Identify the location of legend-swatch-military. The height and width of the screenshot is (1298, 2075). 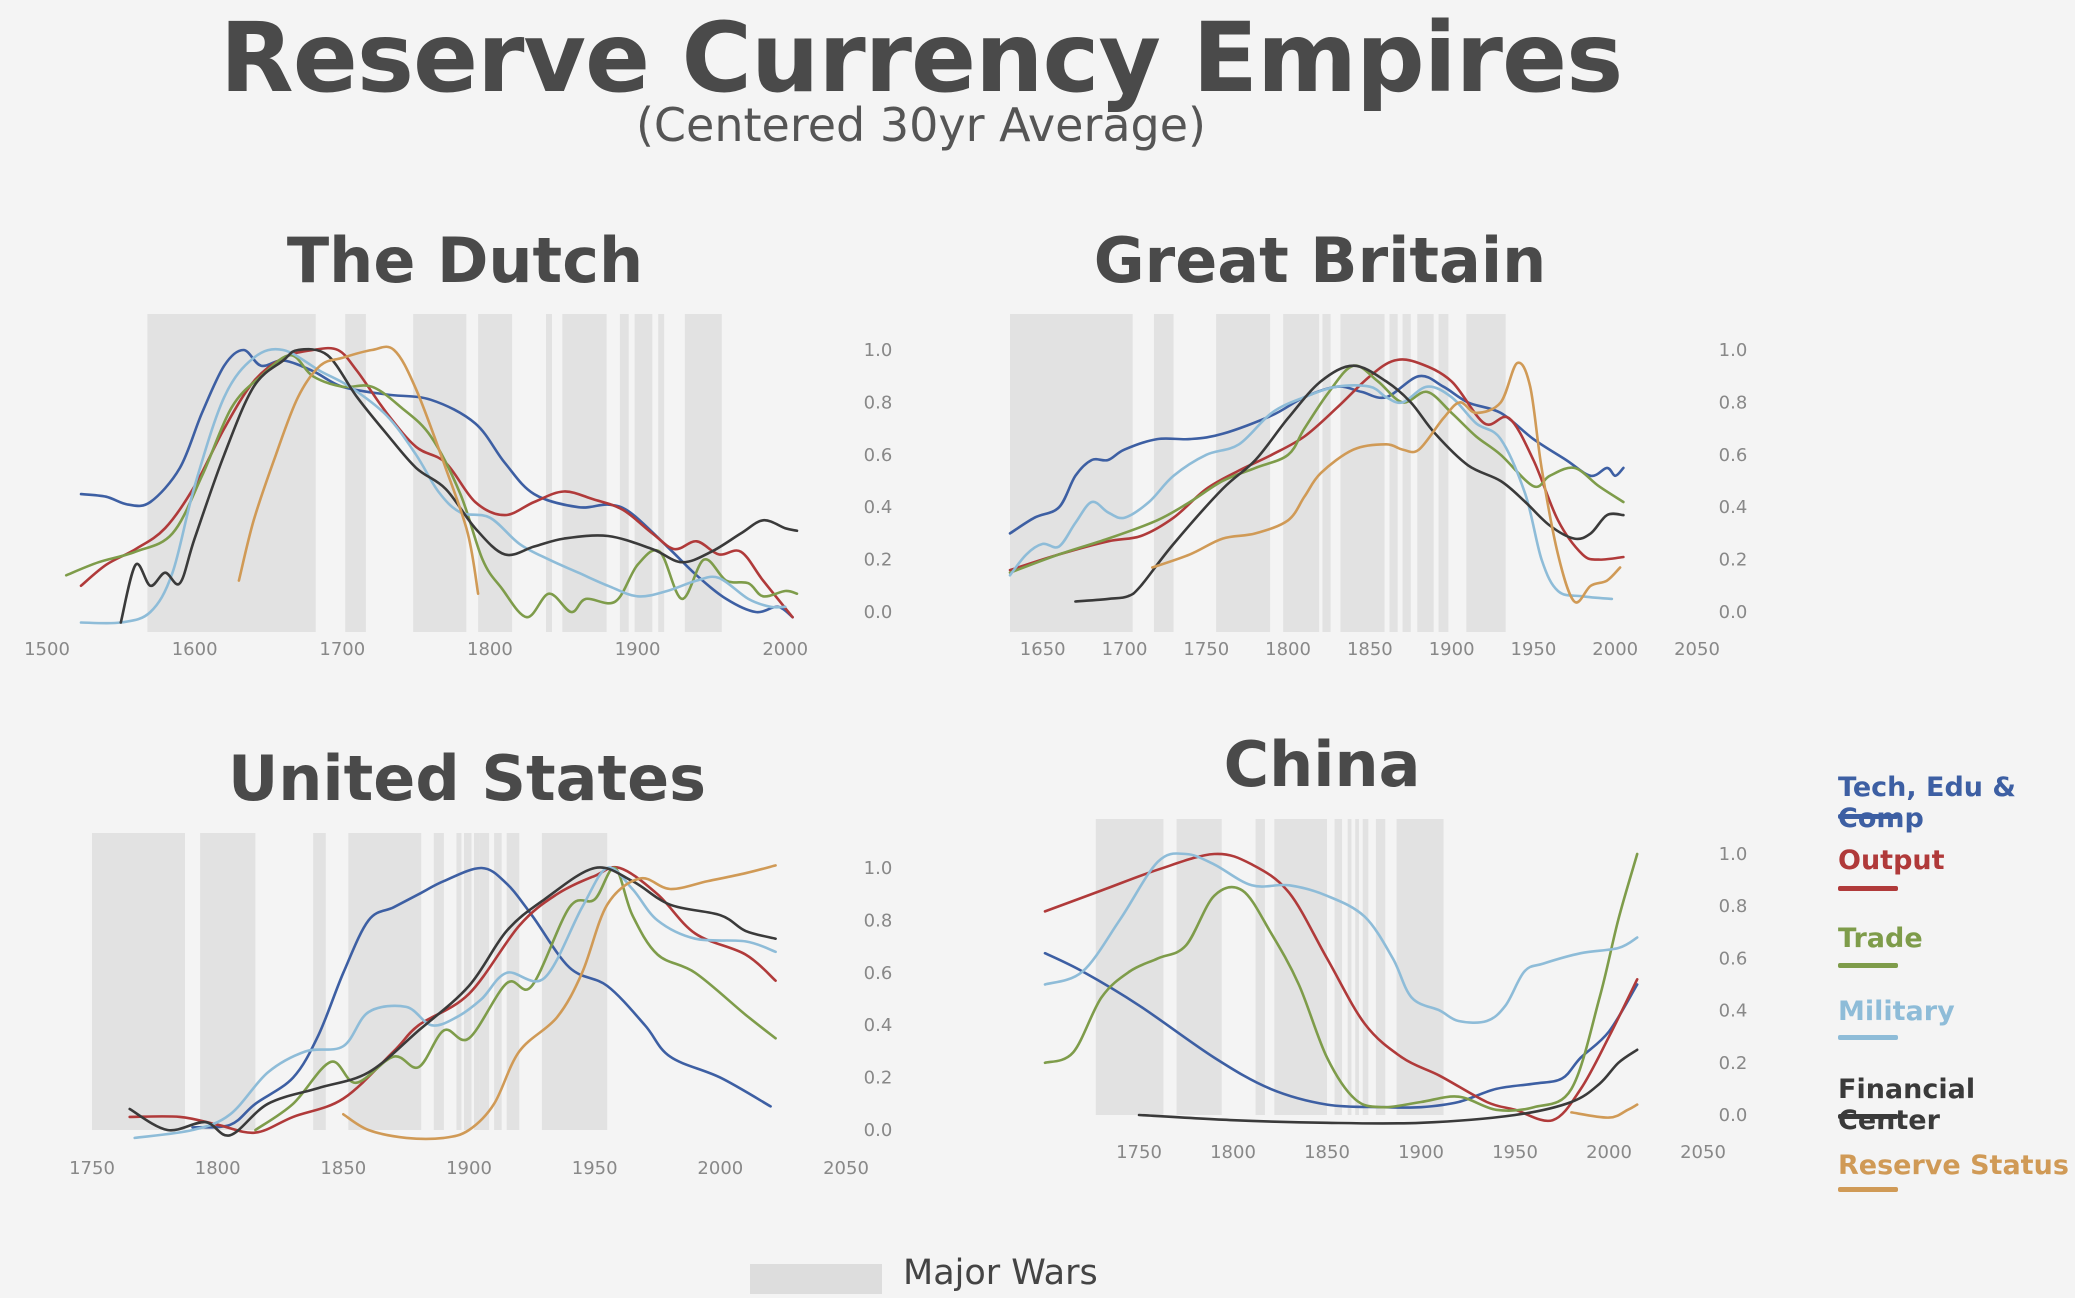
(1868, 1037).